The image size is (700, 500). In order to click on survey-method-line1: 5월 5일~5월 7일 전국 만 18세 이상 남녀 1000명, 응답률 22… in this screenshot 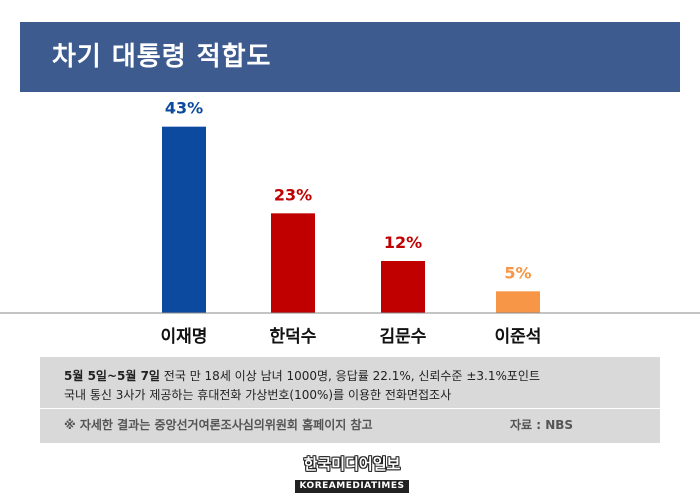, I will do `click(302, 375)`.